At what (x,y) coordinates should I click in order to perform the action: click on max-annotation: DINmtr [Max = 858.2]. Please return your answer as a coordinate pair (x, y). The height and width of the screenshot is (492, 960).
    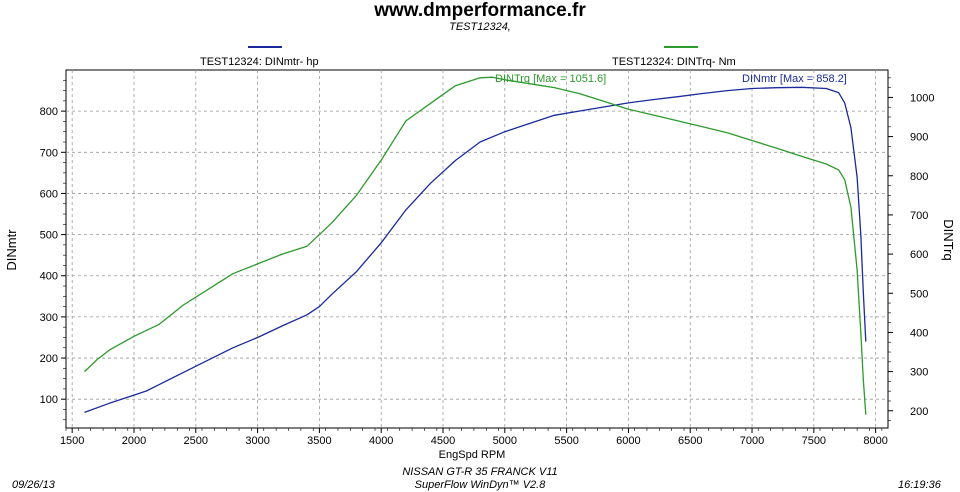
    Looking at the image, I should click on (794, 79).